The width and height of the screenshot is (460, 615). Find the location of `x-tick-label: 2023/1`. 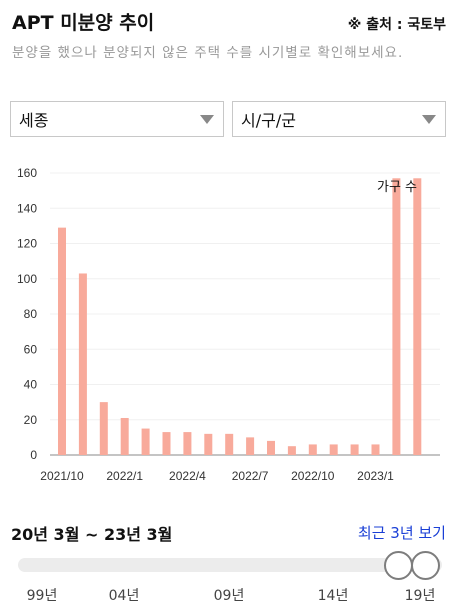

x-tick-label: 2023/1 is located at coordinates (375, 476).